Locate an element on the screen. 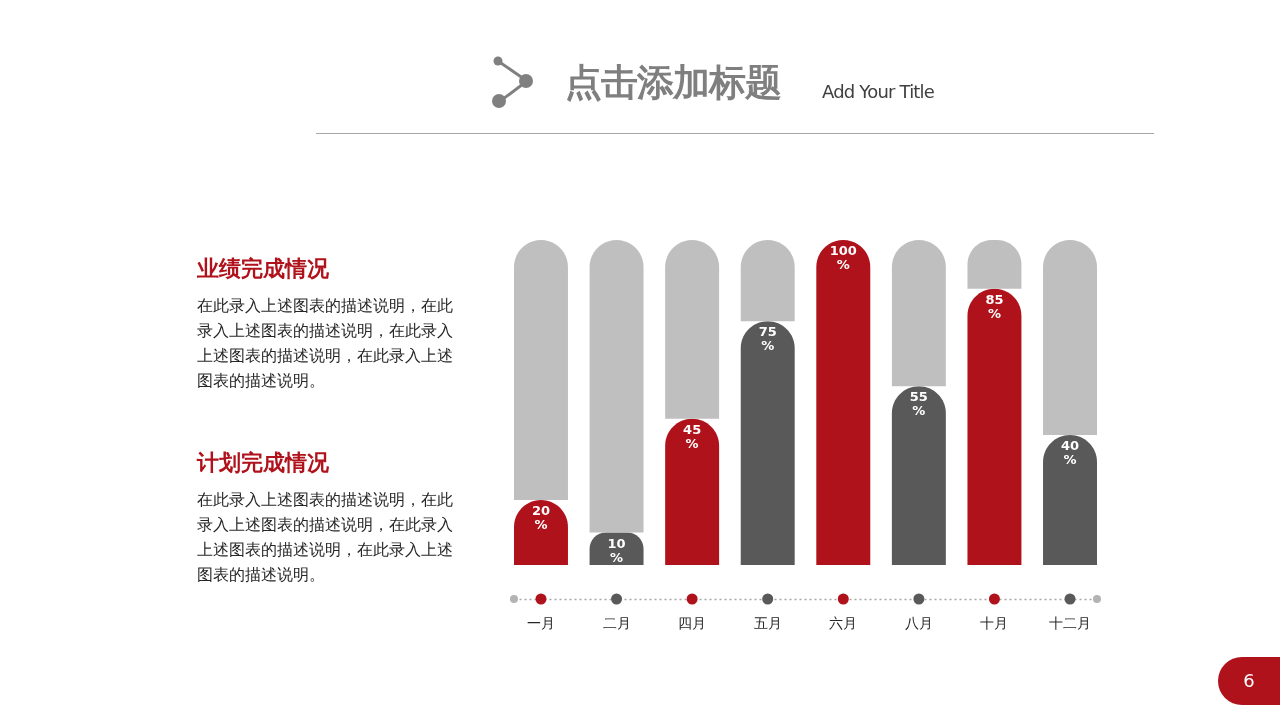  data-label: 85 % is located at coordinates (994, 306).